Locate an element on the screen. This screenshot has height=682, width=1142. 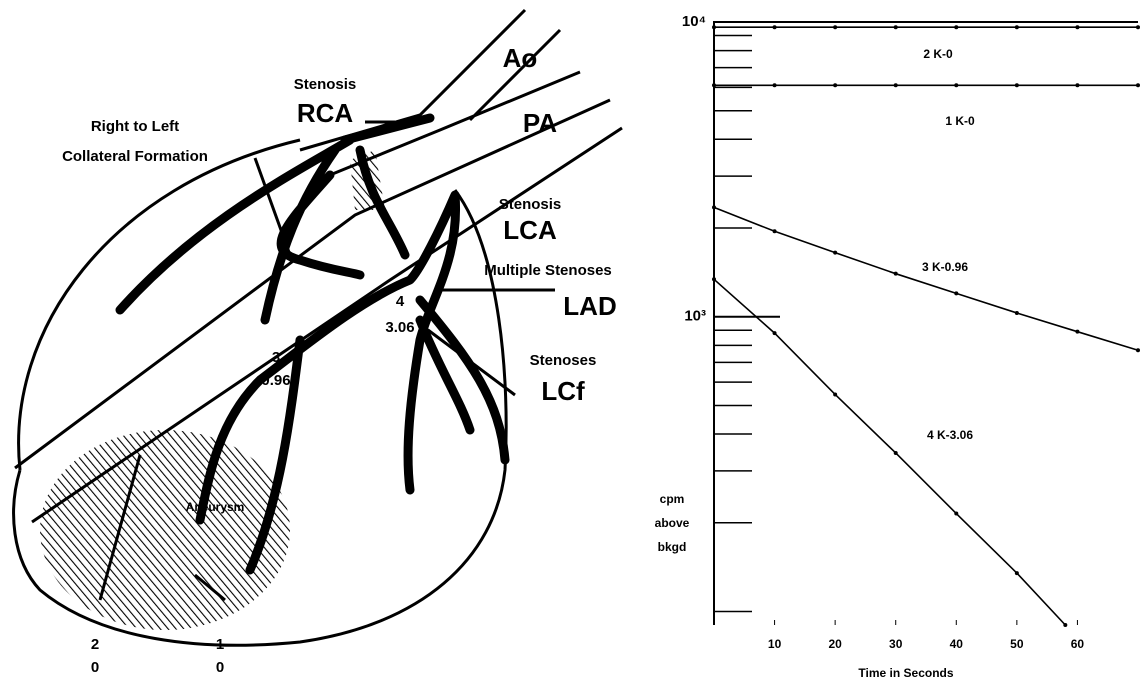
series-label: 4 K-3.06 is located at coordinates (950, 435).